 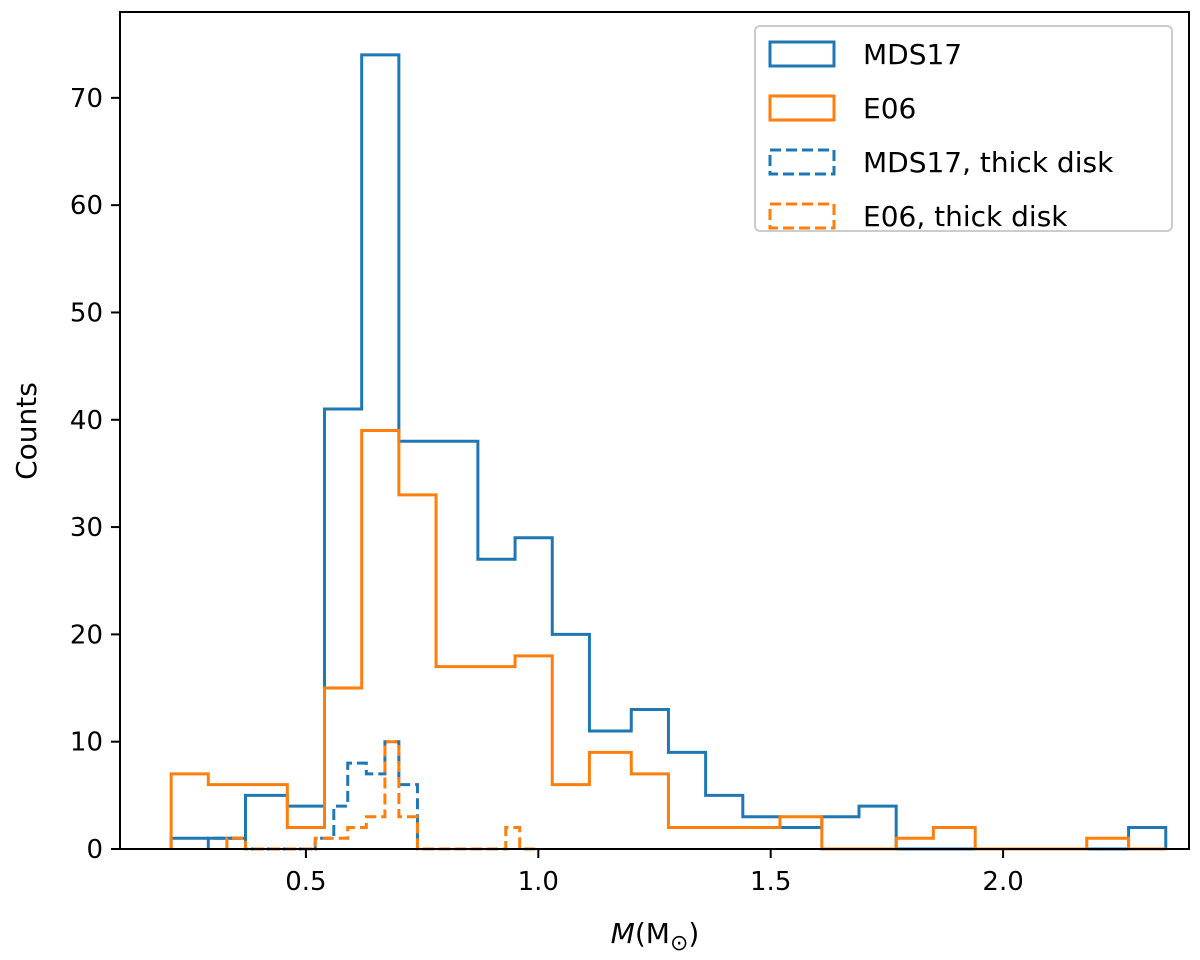 I want to click on y-tick-label: 70, so click(x=86, y=99).